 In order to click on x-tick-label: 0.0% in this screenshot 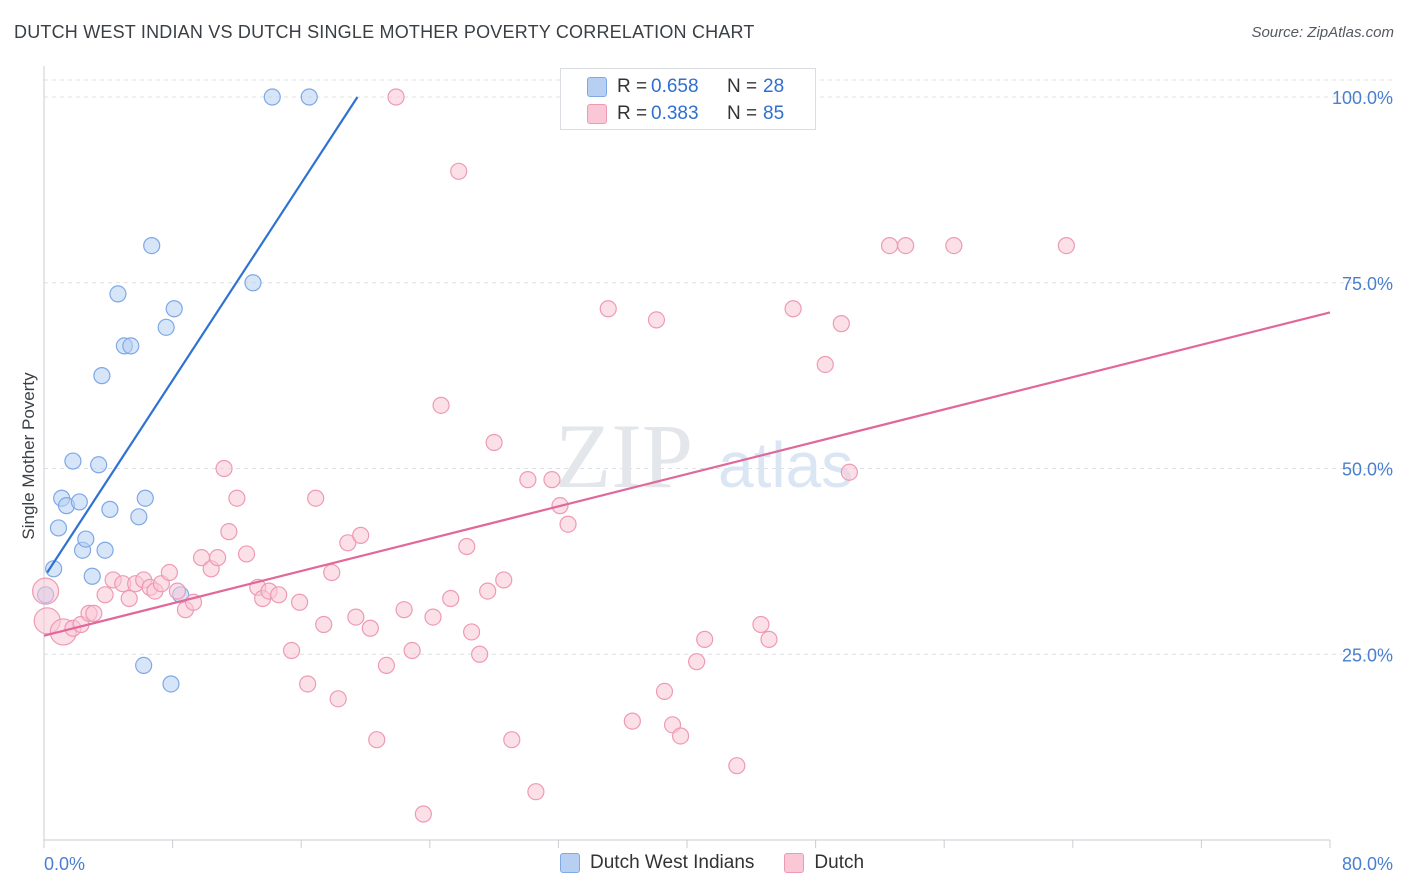, I will do `click(64, 864)`.